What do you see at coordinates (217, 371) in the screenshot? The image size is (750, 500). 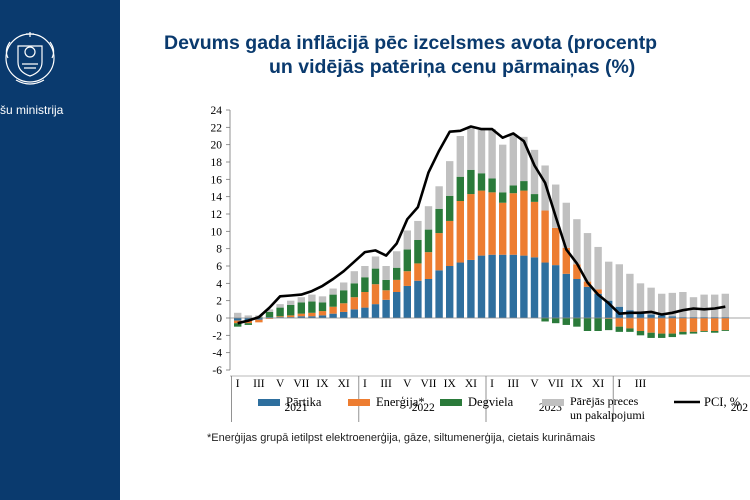 I see `y-tick-label: -6` at bounding box center [217, 371].